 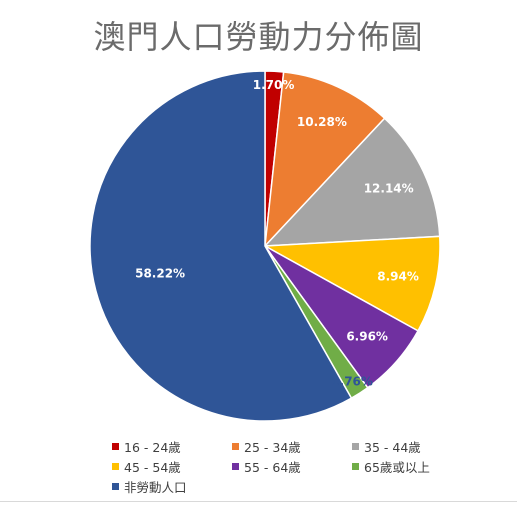 What do you see at coordinates (389, 188) in the screenshot?
I see `data-label-2: 12.14%` at bounding box center [389, 188].